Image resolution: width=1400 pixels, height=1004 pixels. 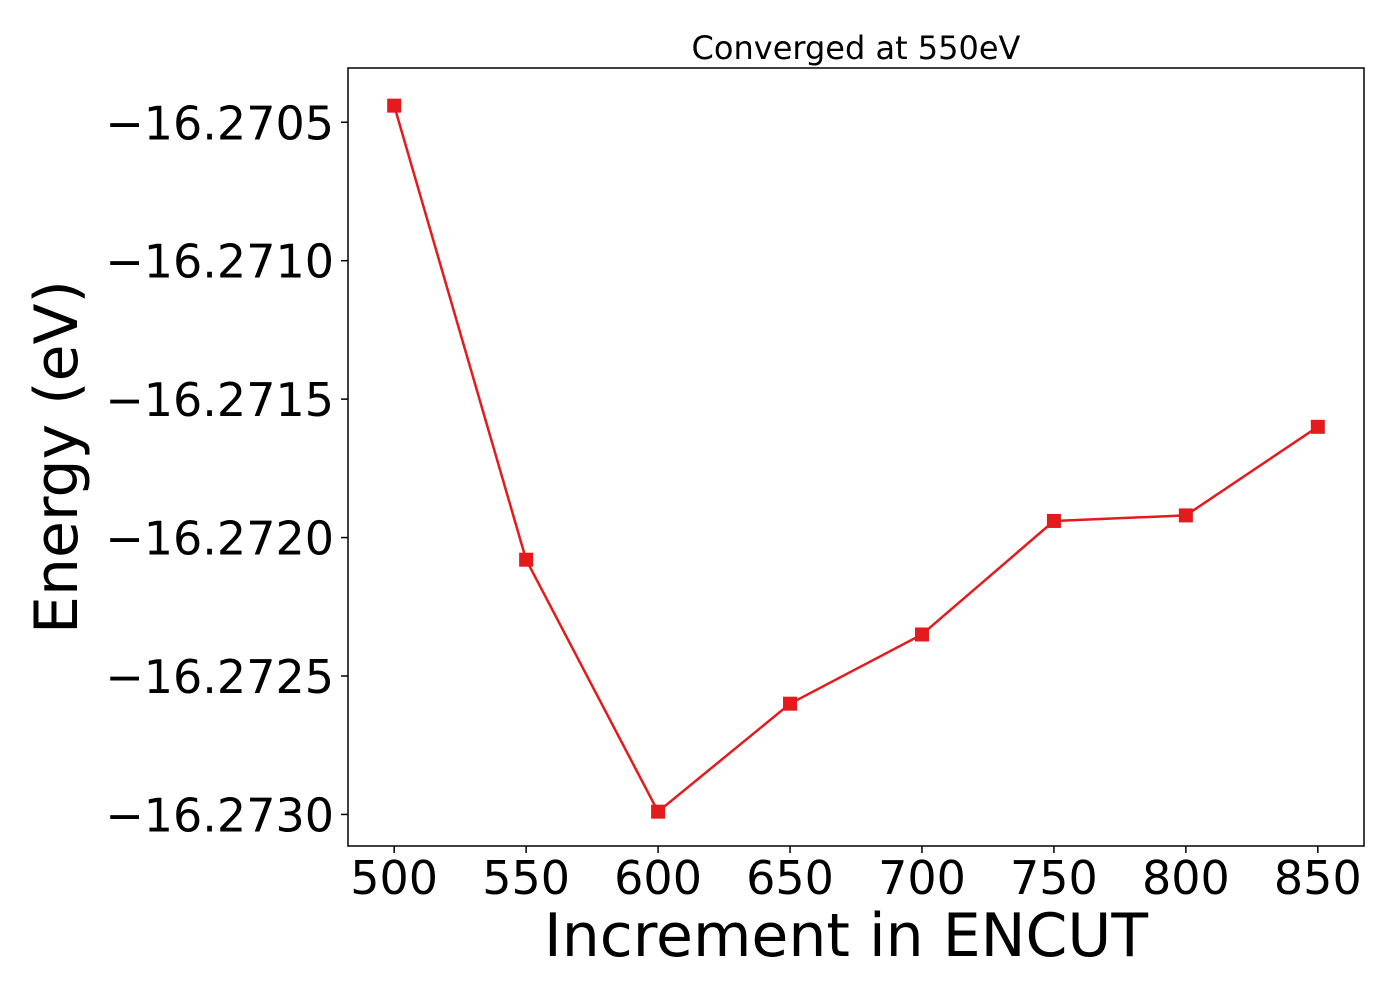 What do you see at coordinates (219, 400) in the screenshot?
I see `y-tick-label: −16.2715` at bounding box center [219, 400].